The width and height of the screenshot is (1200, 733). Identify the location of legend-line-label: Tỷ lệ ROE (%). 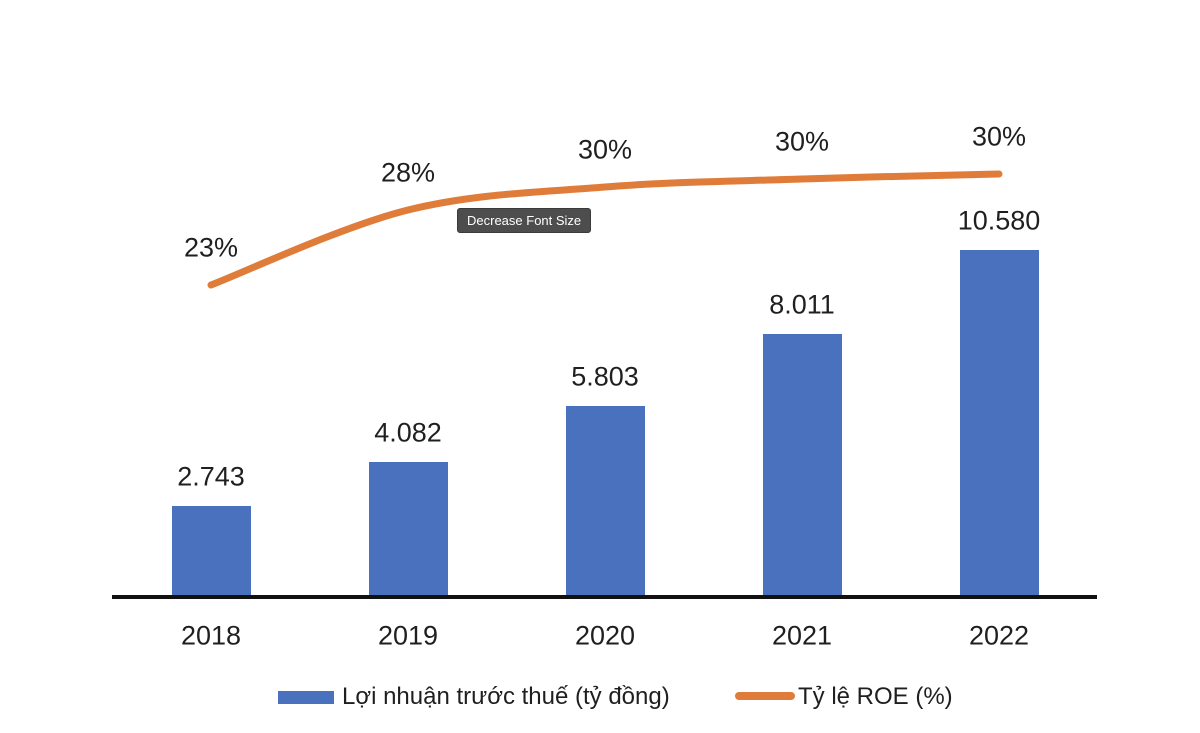
(875, 696).